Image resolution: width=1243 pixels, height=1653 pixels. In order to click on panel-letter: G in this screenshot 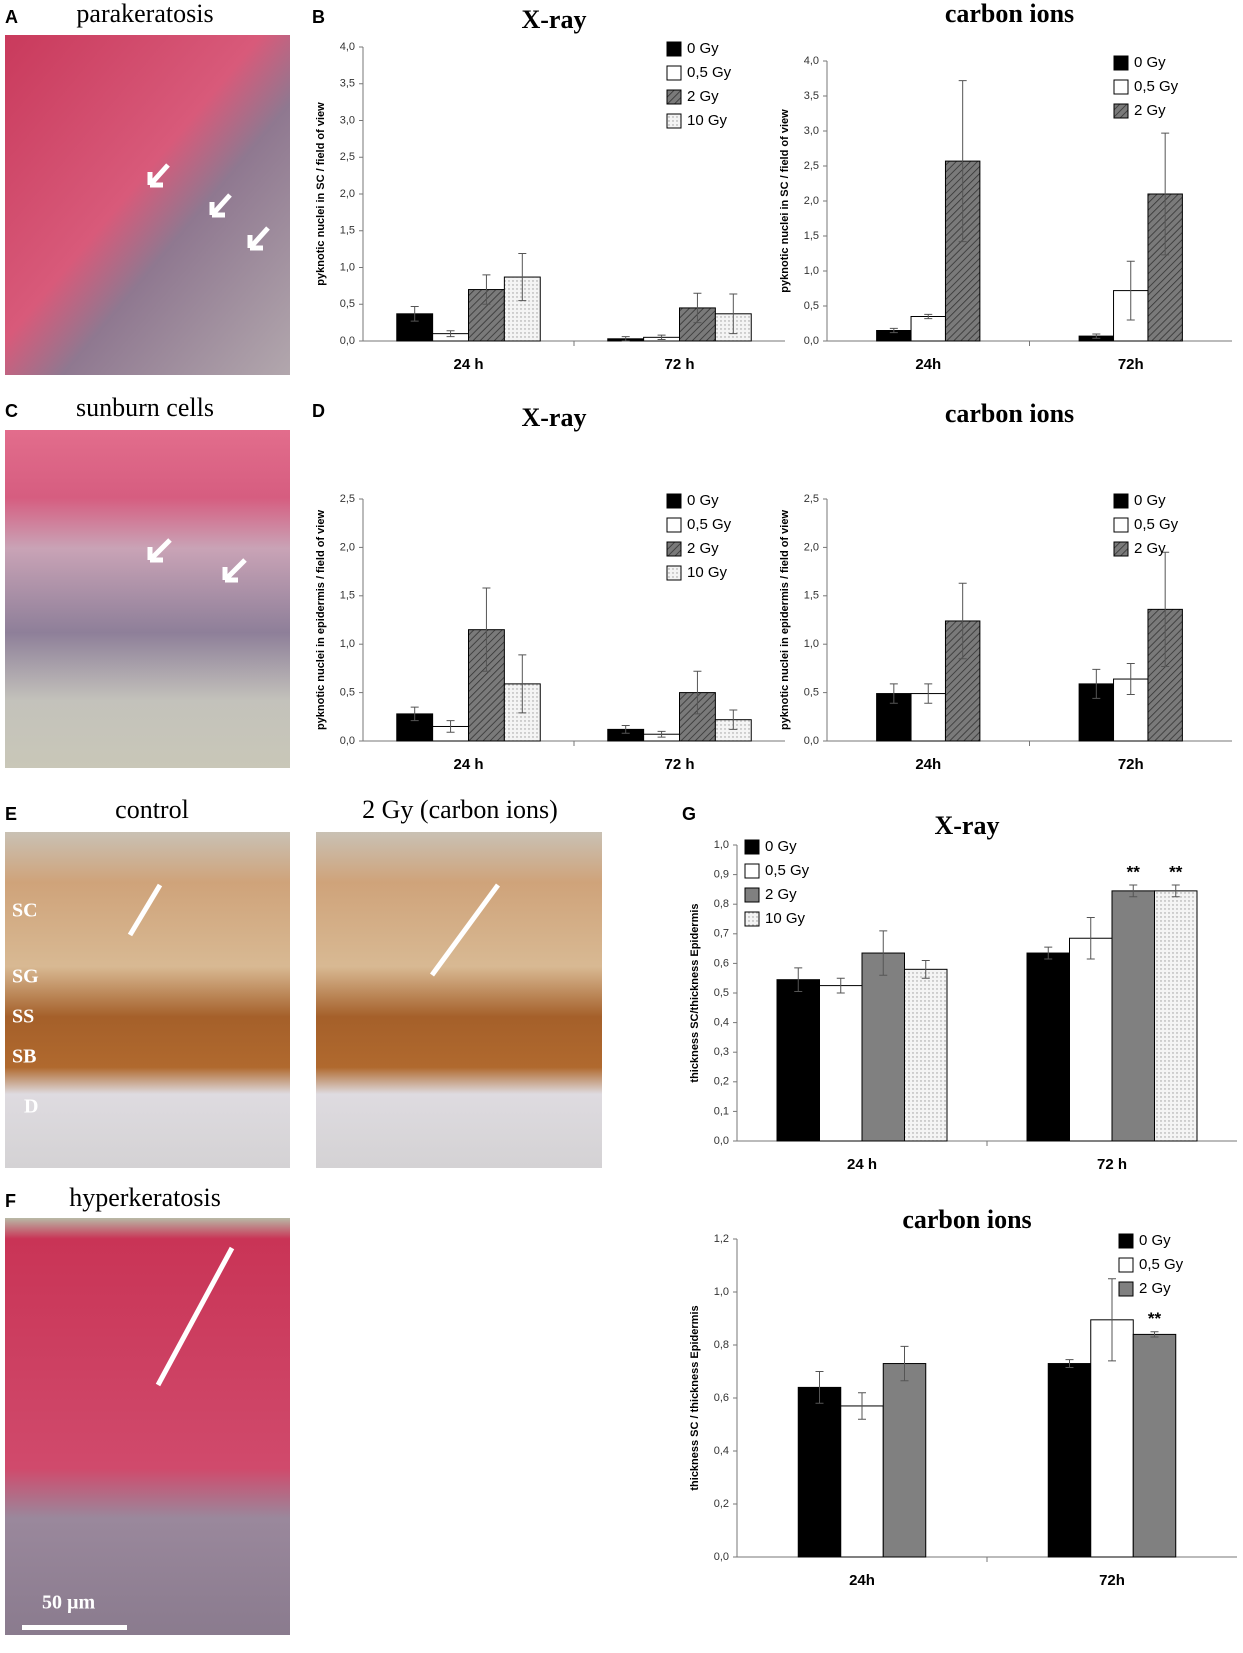, I will do `click(689, 814)`.